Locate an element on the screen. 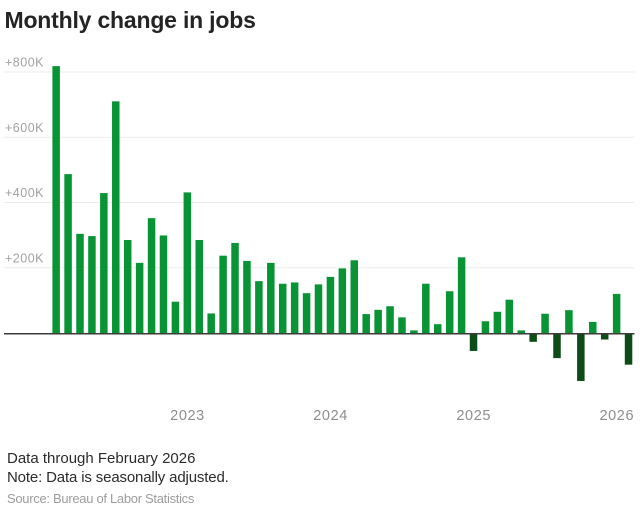 The width and height of the screenshot is (640, 513). svg-text: +600K is located at coordinates (24, 128).